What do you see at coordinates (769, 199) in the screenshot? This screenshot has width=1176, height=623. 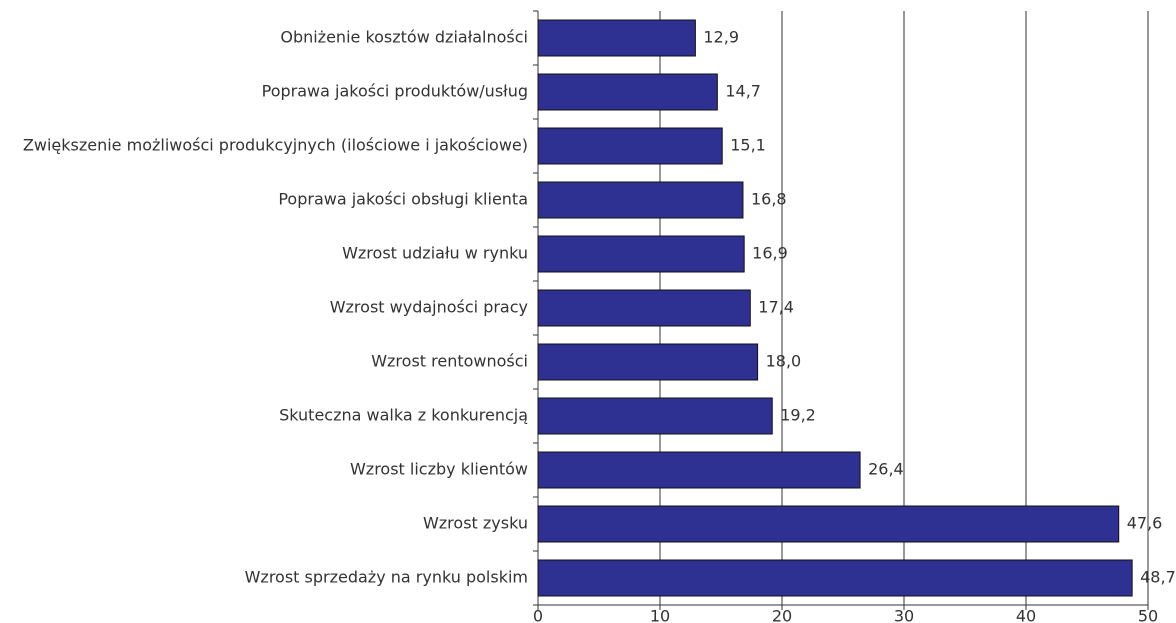 I see `value-label: 16,8` at bounding box center [769, 199].